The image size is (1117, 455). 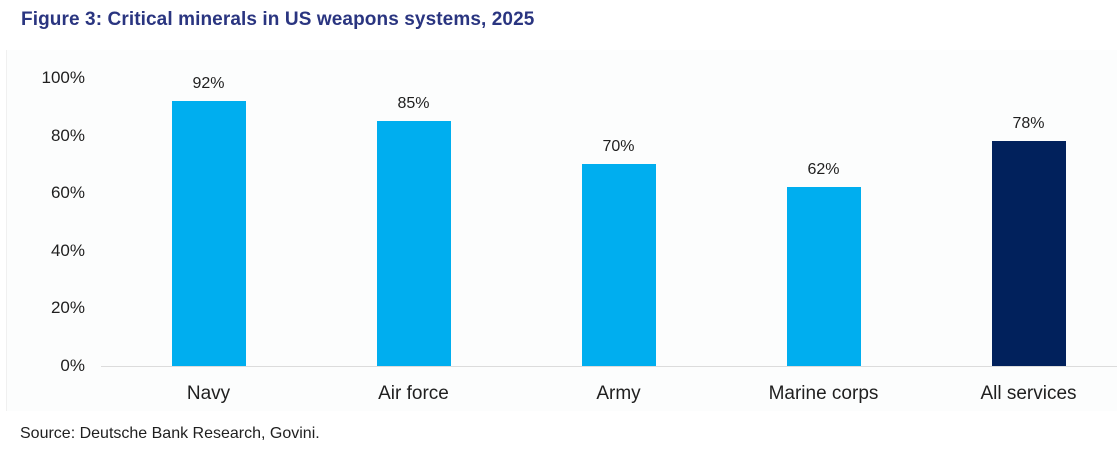 What do you see at coordinates (413, 243) in the screenshot?
I see `bar-air-force` at bounding box center [413, 243].